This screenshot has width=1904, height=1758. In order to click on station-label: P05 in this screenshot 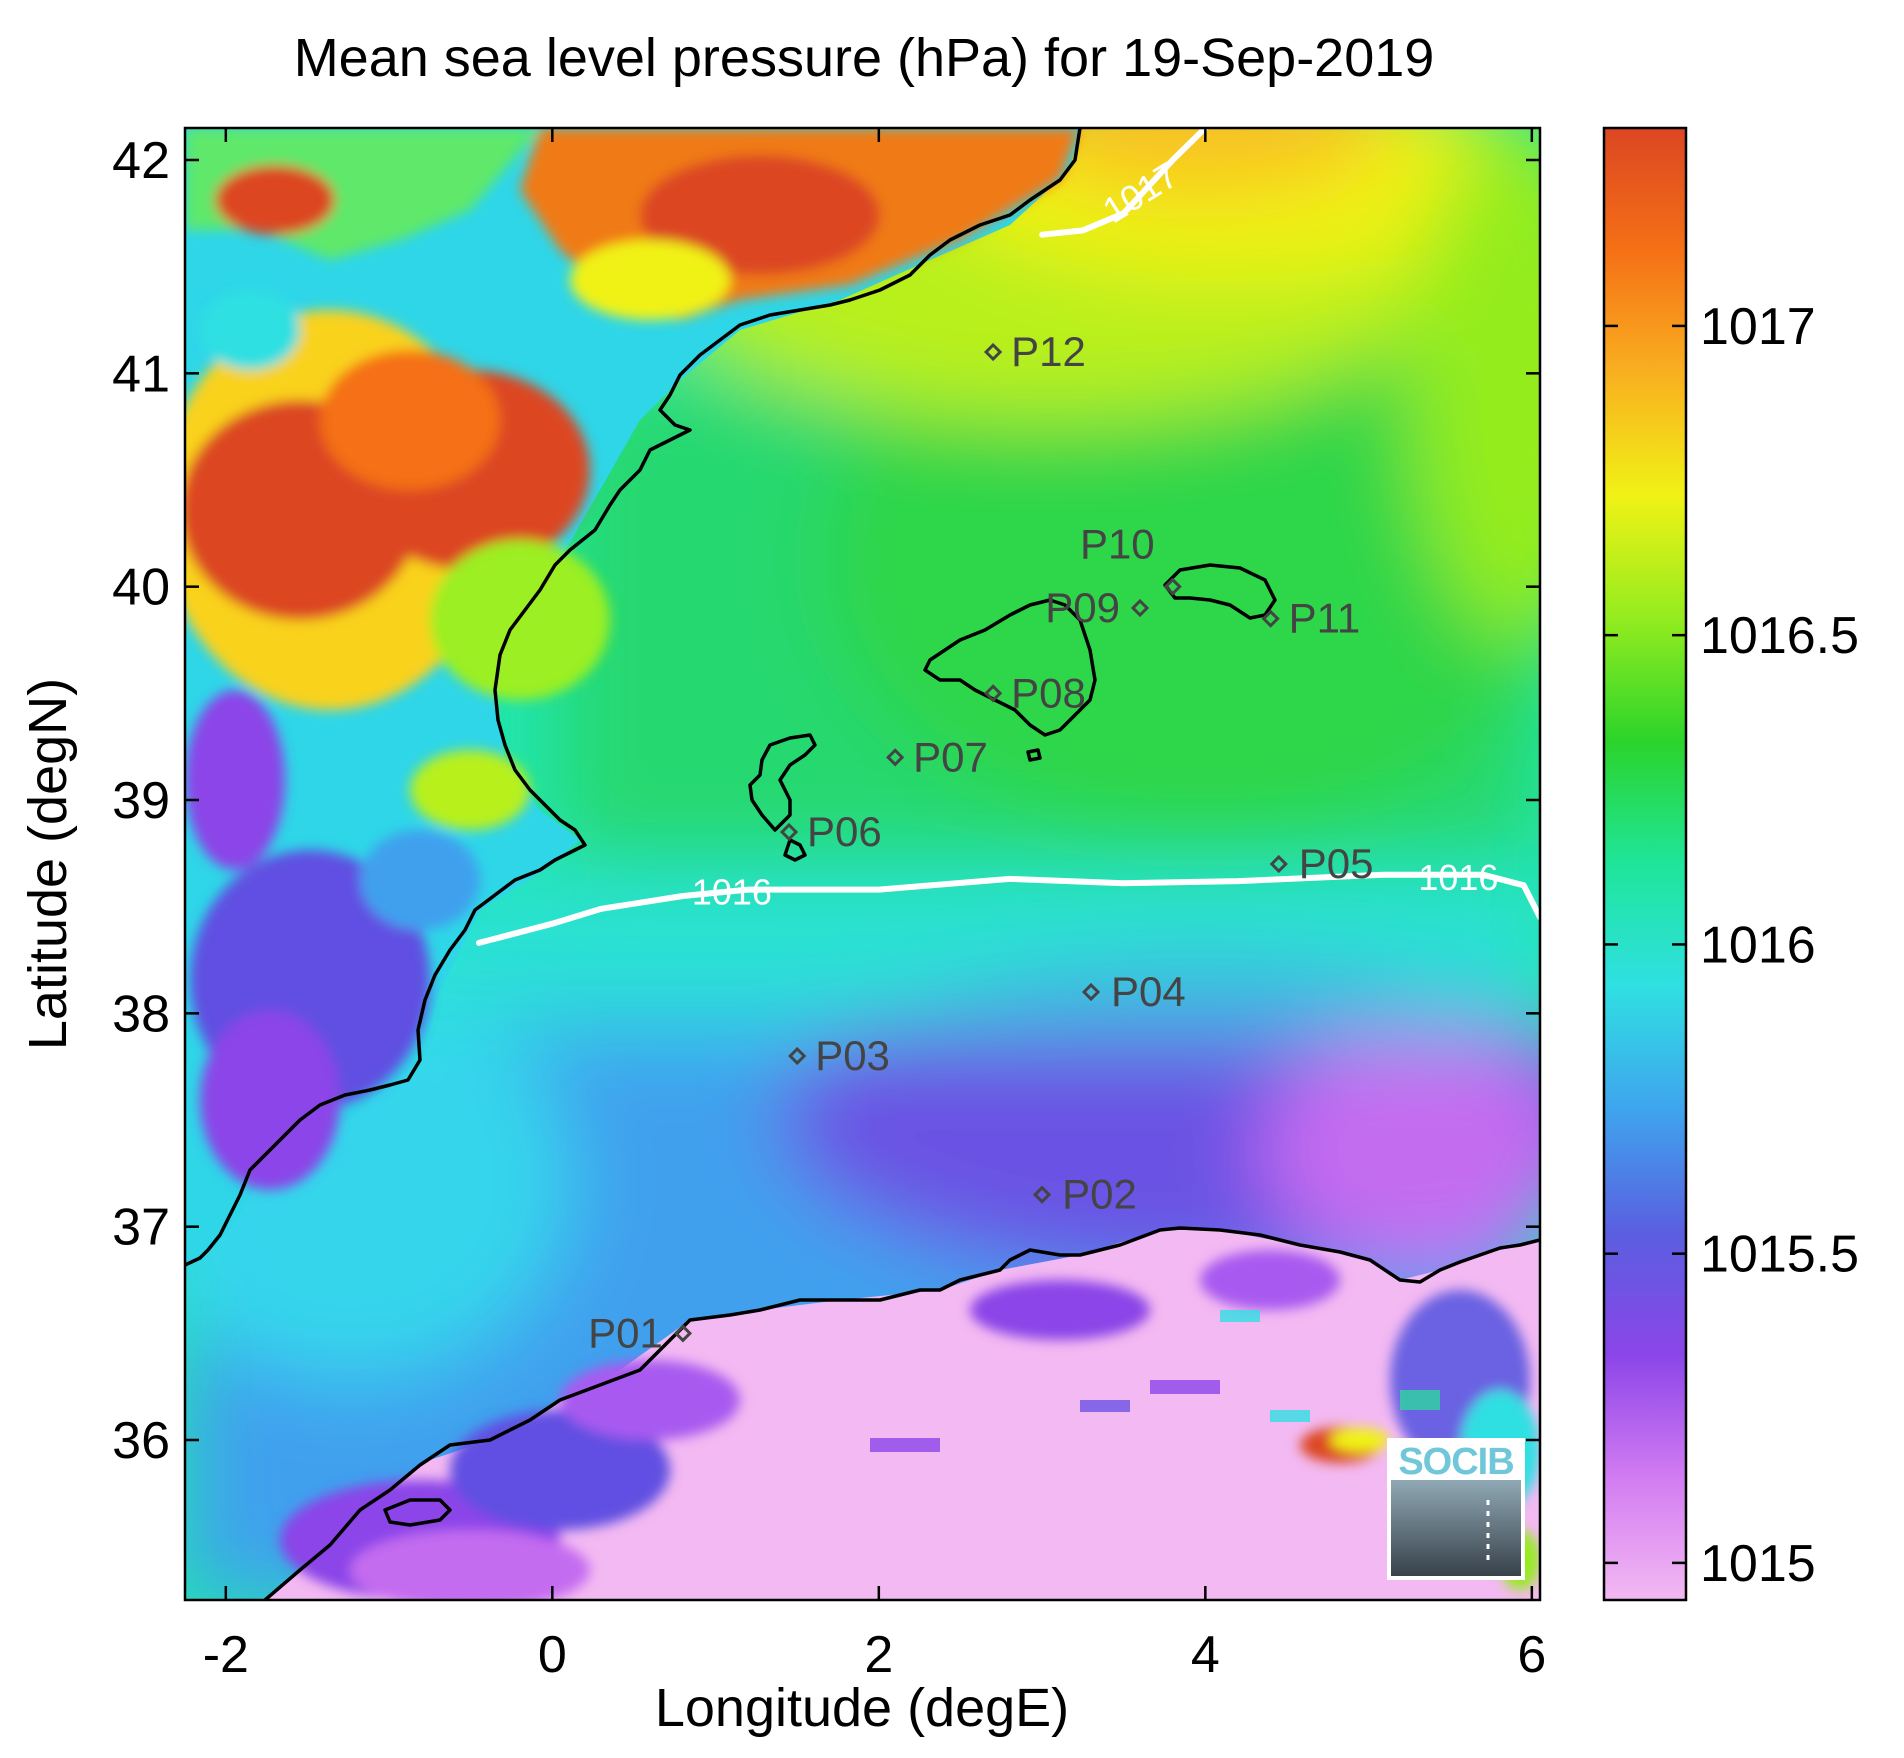, I will do `click(1336, 863)`.